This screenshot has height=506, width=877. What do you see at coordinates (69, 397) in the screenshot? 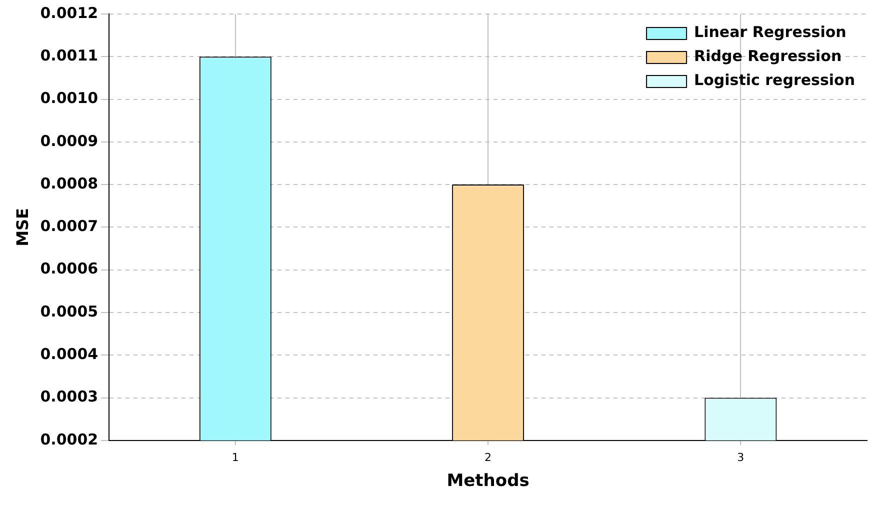
I see `y-tick-label: 0.0003` at bounding box center [69, 397].